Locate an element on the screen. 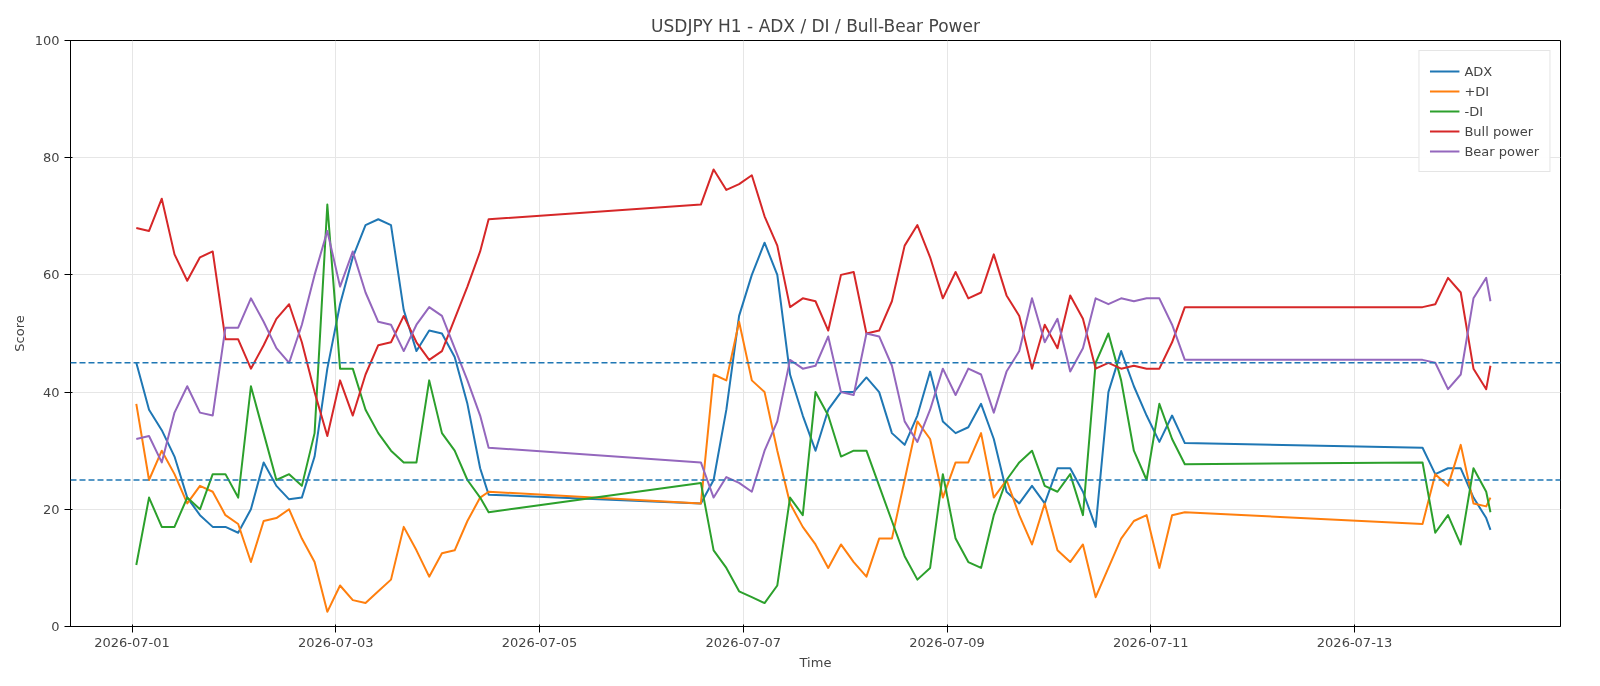  y-tick-label: 80 is located at coordinates (51, 158).